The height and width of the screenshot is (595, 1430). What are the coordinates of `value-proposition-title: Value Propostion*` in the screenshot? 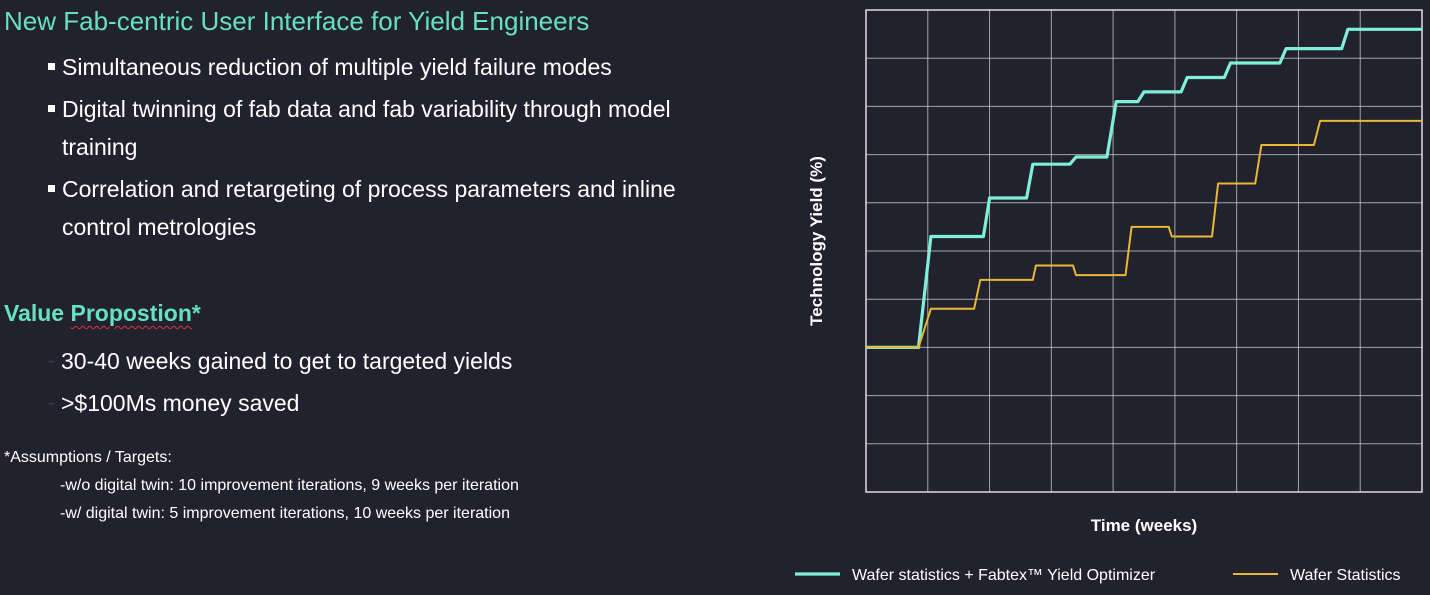 It's located at (102, 313).